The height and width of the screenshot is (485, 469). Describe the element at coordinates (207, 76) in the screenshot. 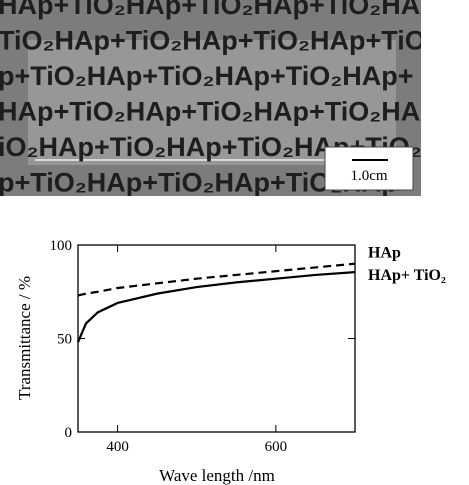

I see `photo-text-row: p+TiO₂HAp+TiO₂HAp+TiO₂HAp+` at that location.